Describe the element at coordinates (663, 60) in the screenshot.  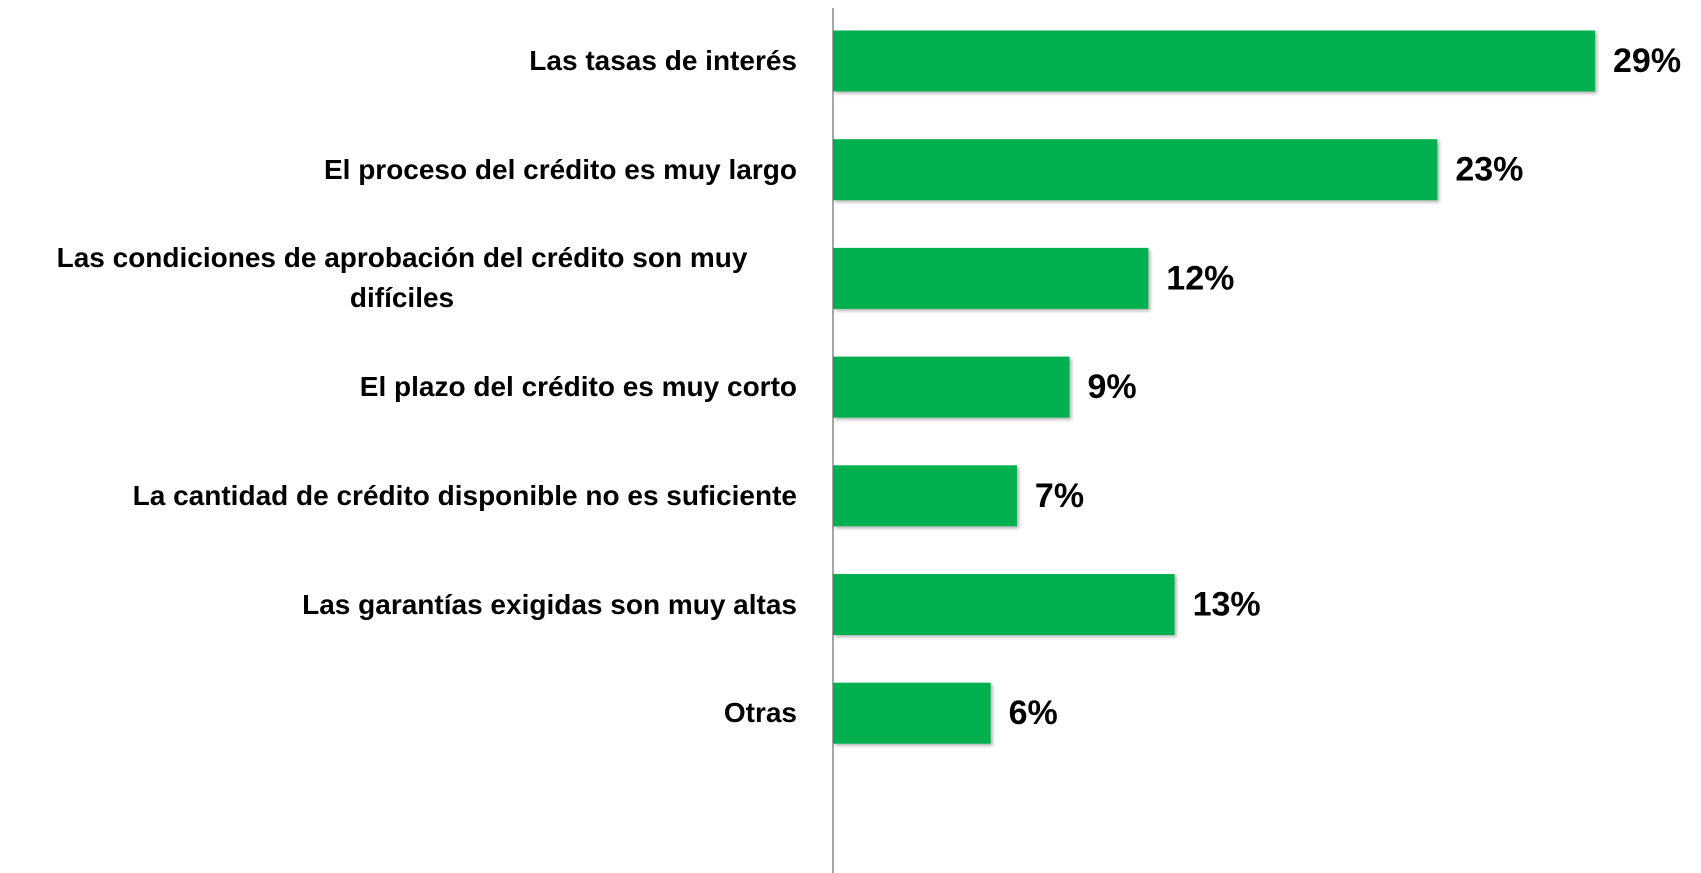
I see `category-label: Las tasas de interés` at that location.